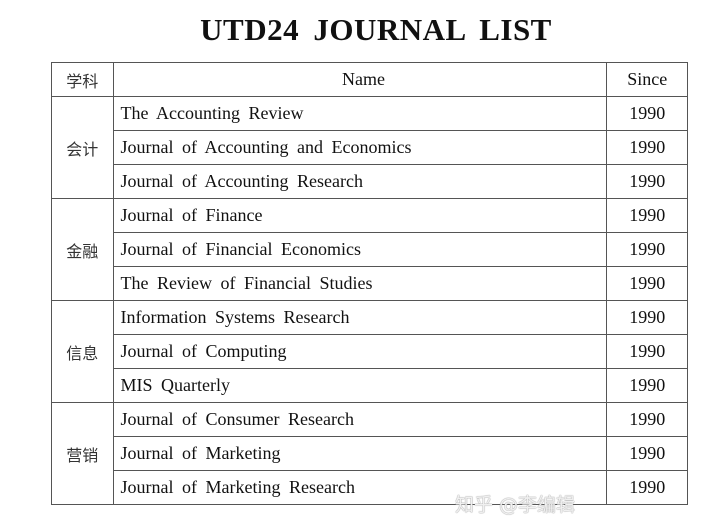 Image resolution: width=720 pixels, height=518 pixels. Describe the element at coordinates (360, 385) in the screenshot. I see `journal-name: MIS Quarterly` at that location.